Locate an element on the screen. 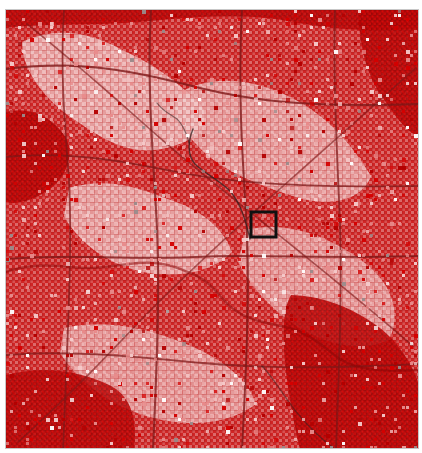 This screenshot has height=453, width=422. selection-box is located at coordinates (263, 224).